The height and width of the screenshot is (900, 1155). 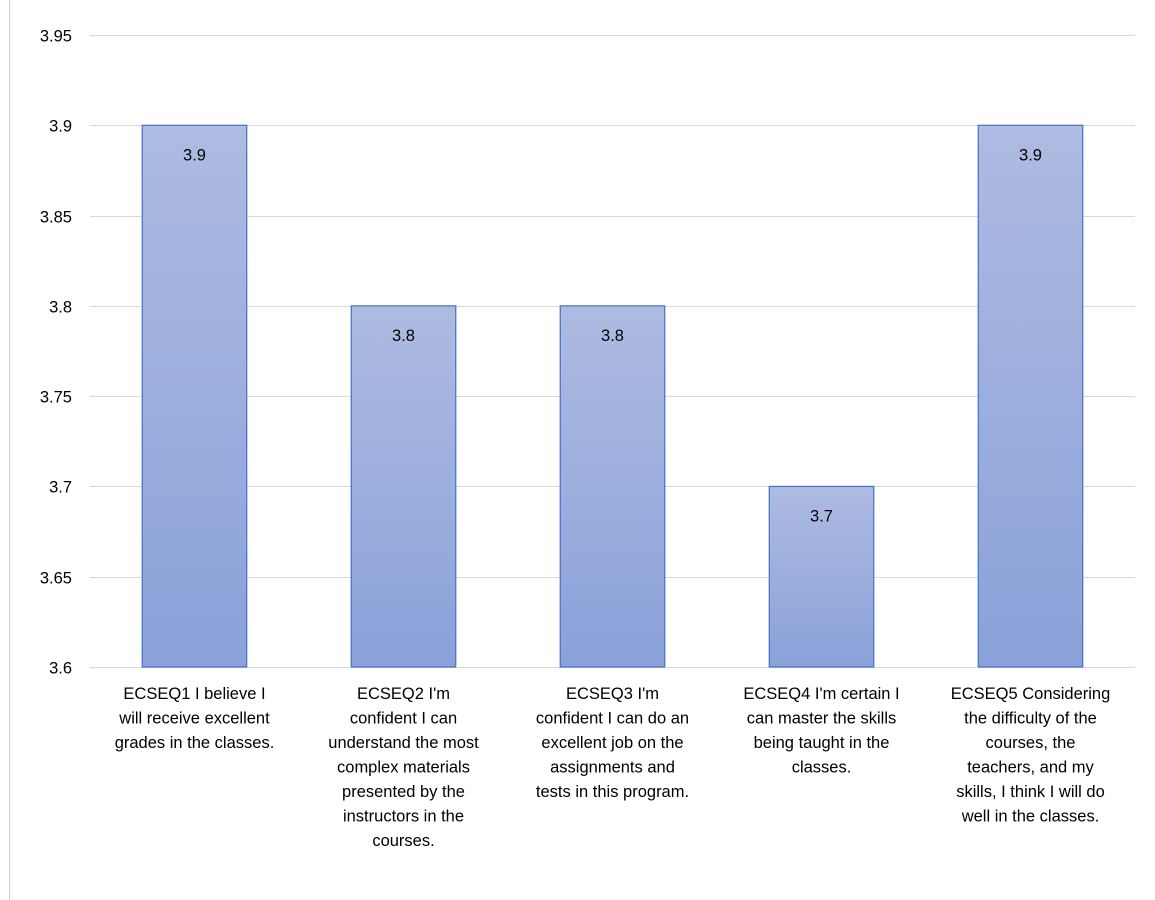 I want to click on y-tick-label: 3.75, so click(x=56, y=398).